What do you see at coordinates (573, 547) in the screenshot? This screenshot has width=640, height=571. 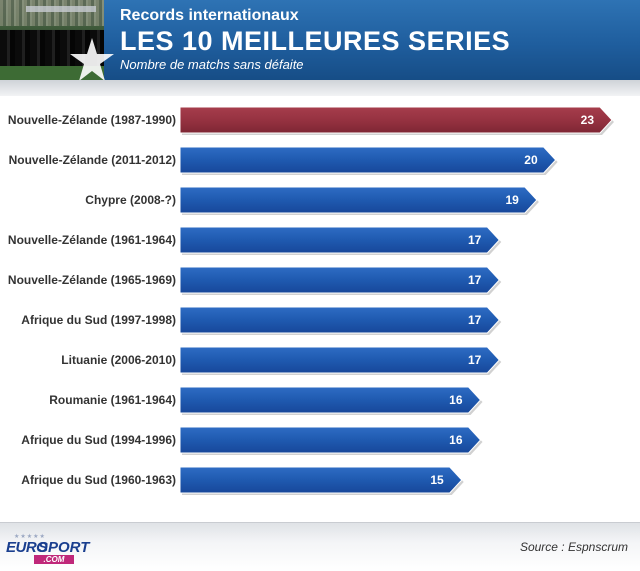 I see `source-credit: Source : Espnscrum` at bounding box center [573, 547].